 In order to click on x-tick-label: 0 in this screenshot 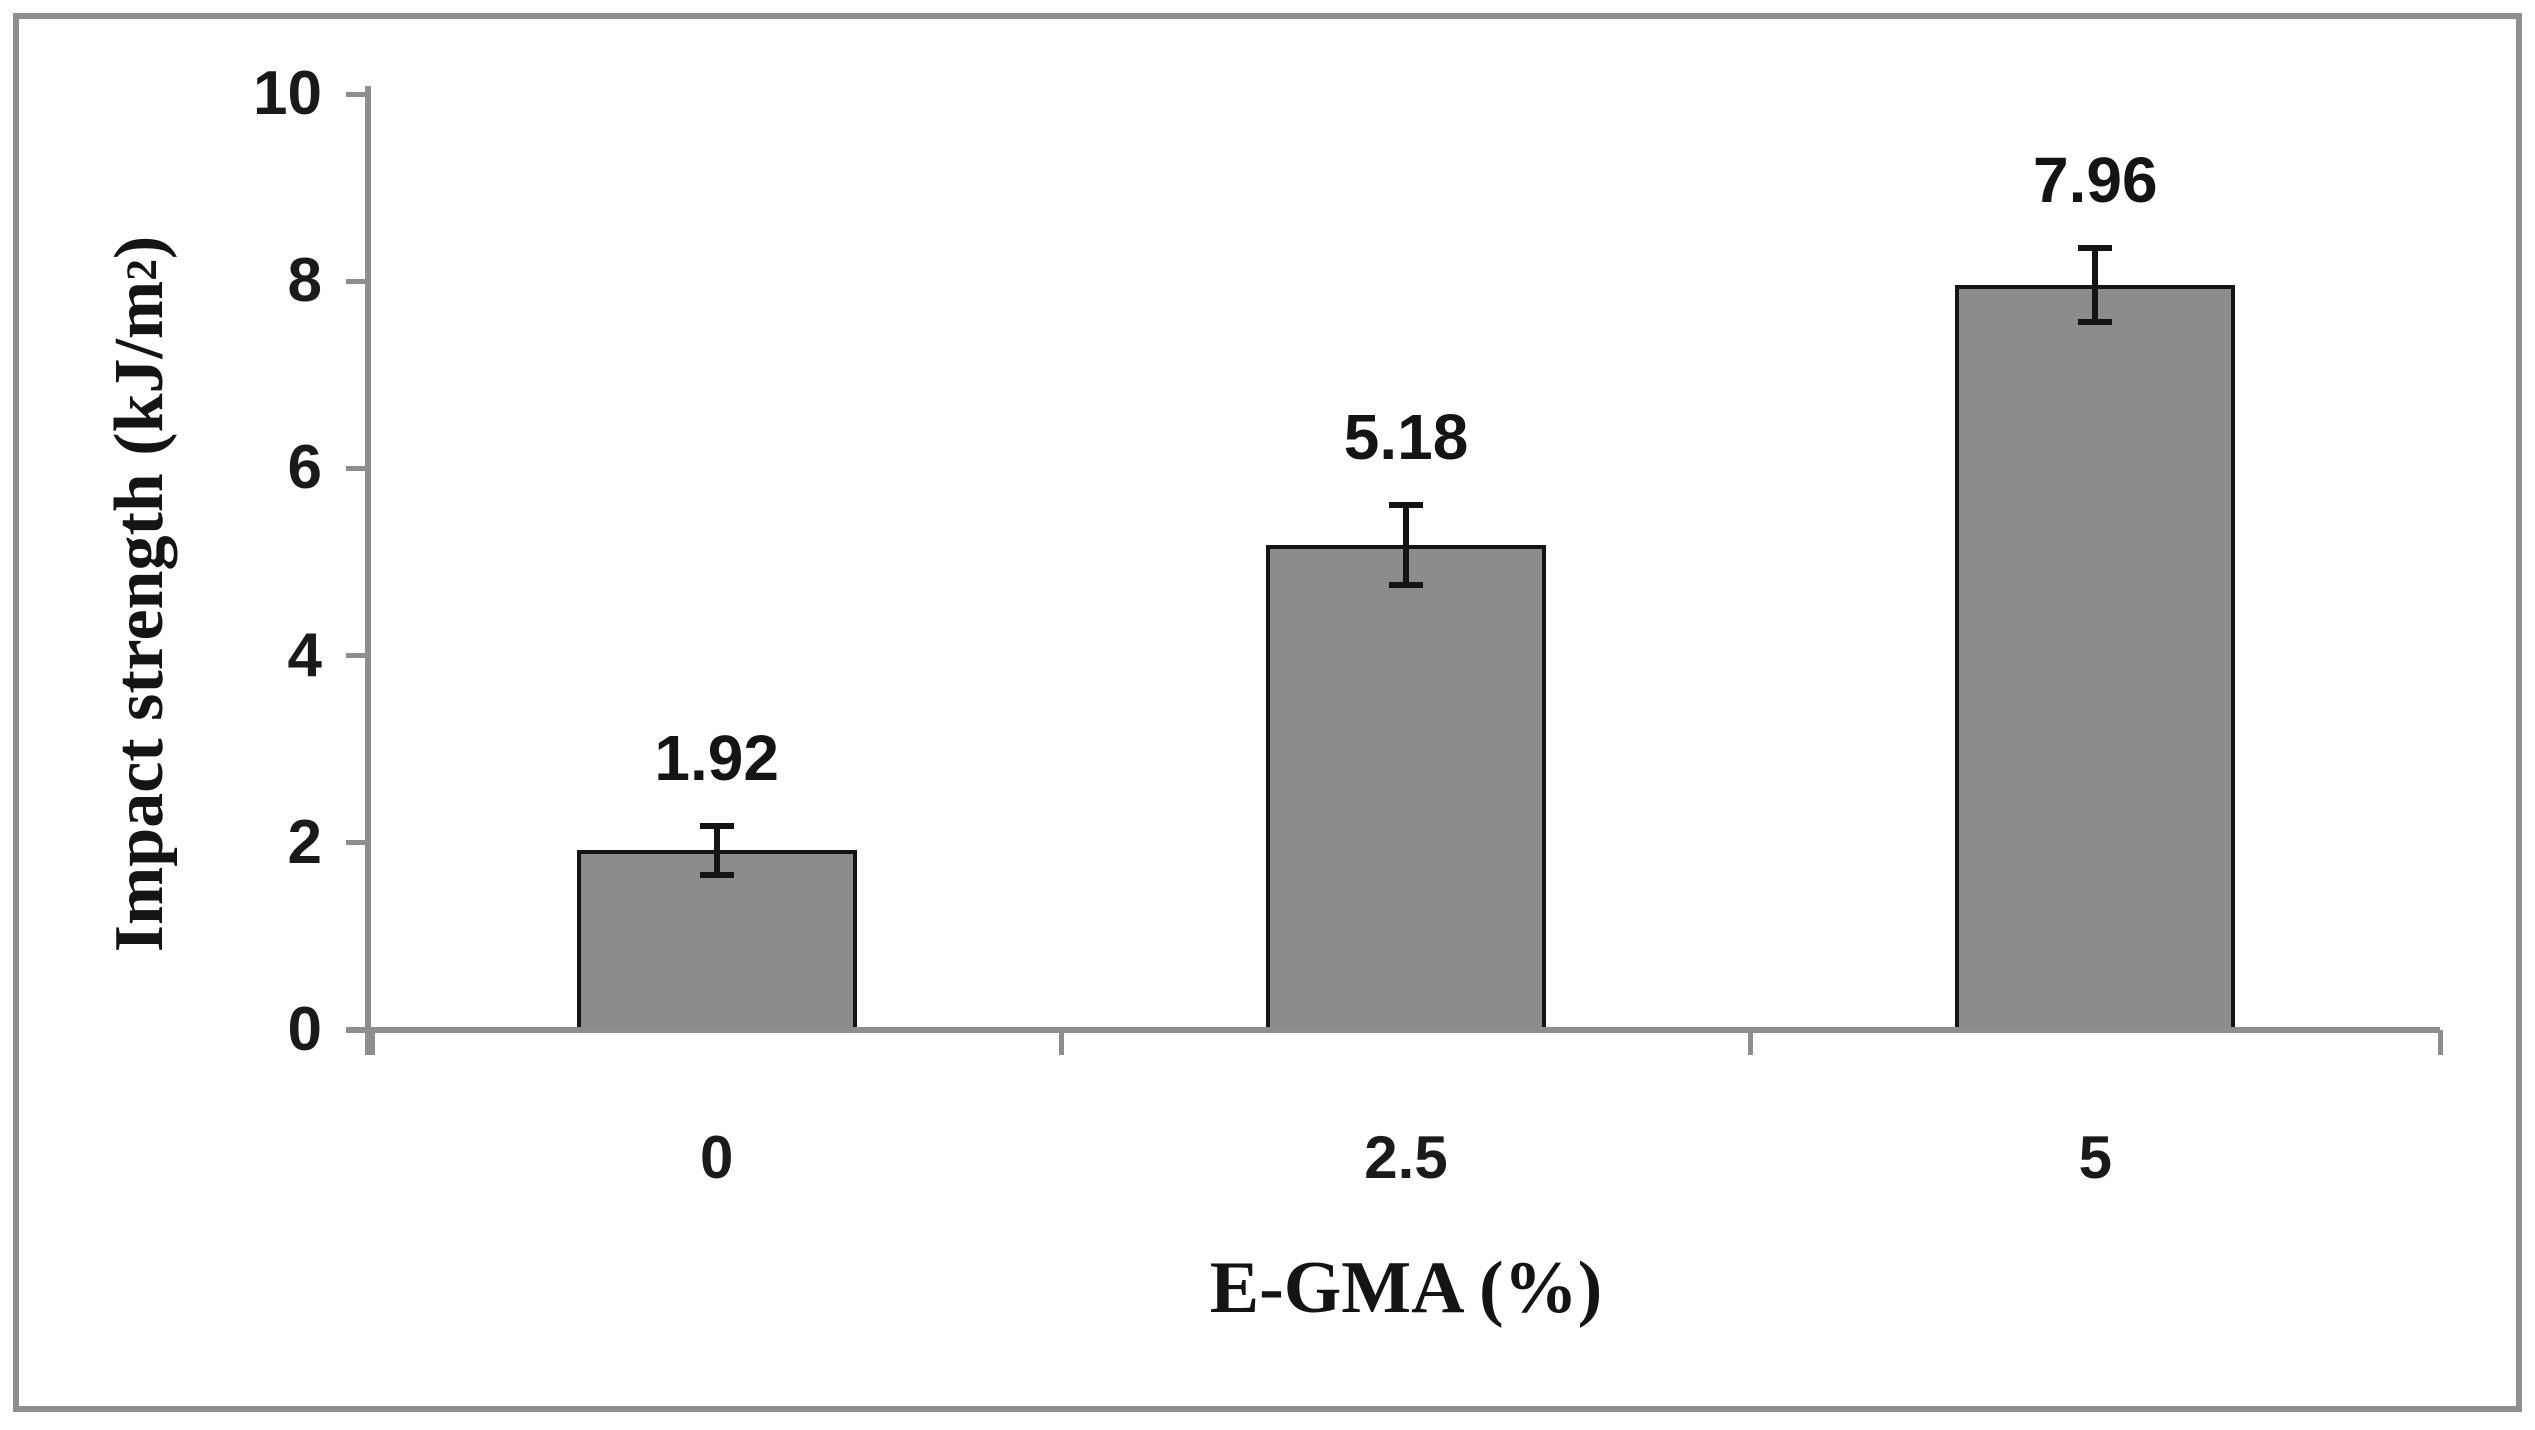, I will do `click(716, 1157)`.